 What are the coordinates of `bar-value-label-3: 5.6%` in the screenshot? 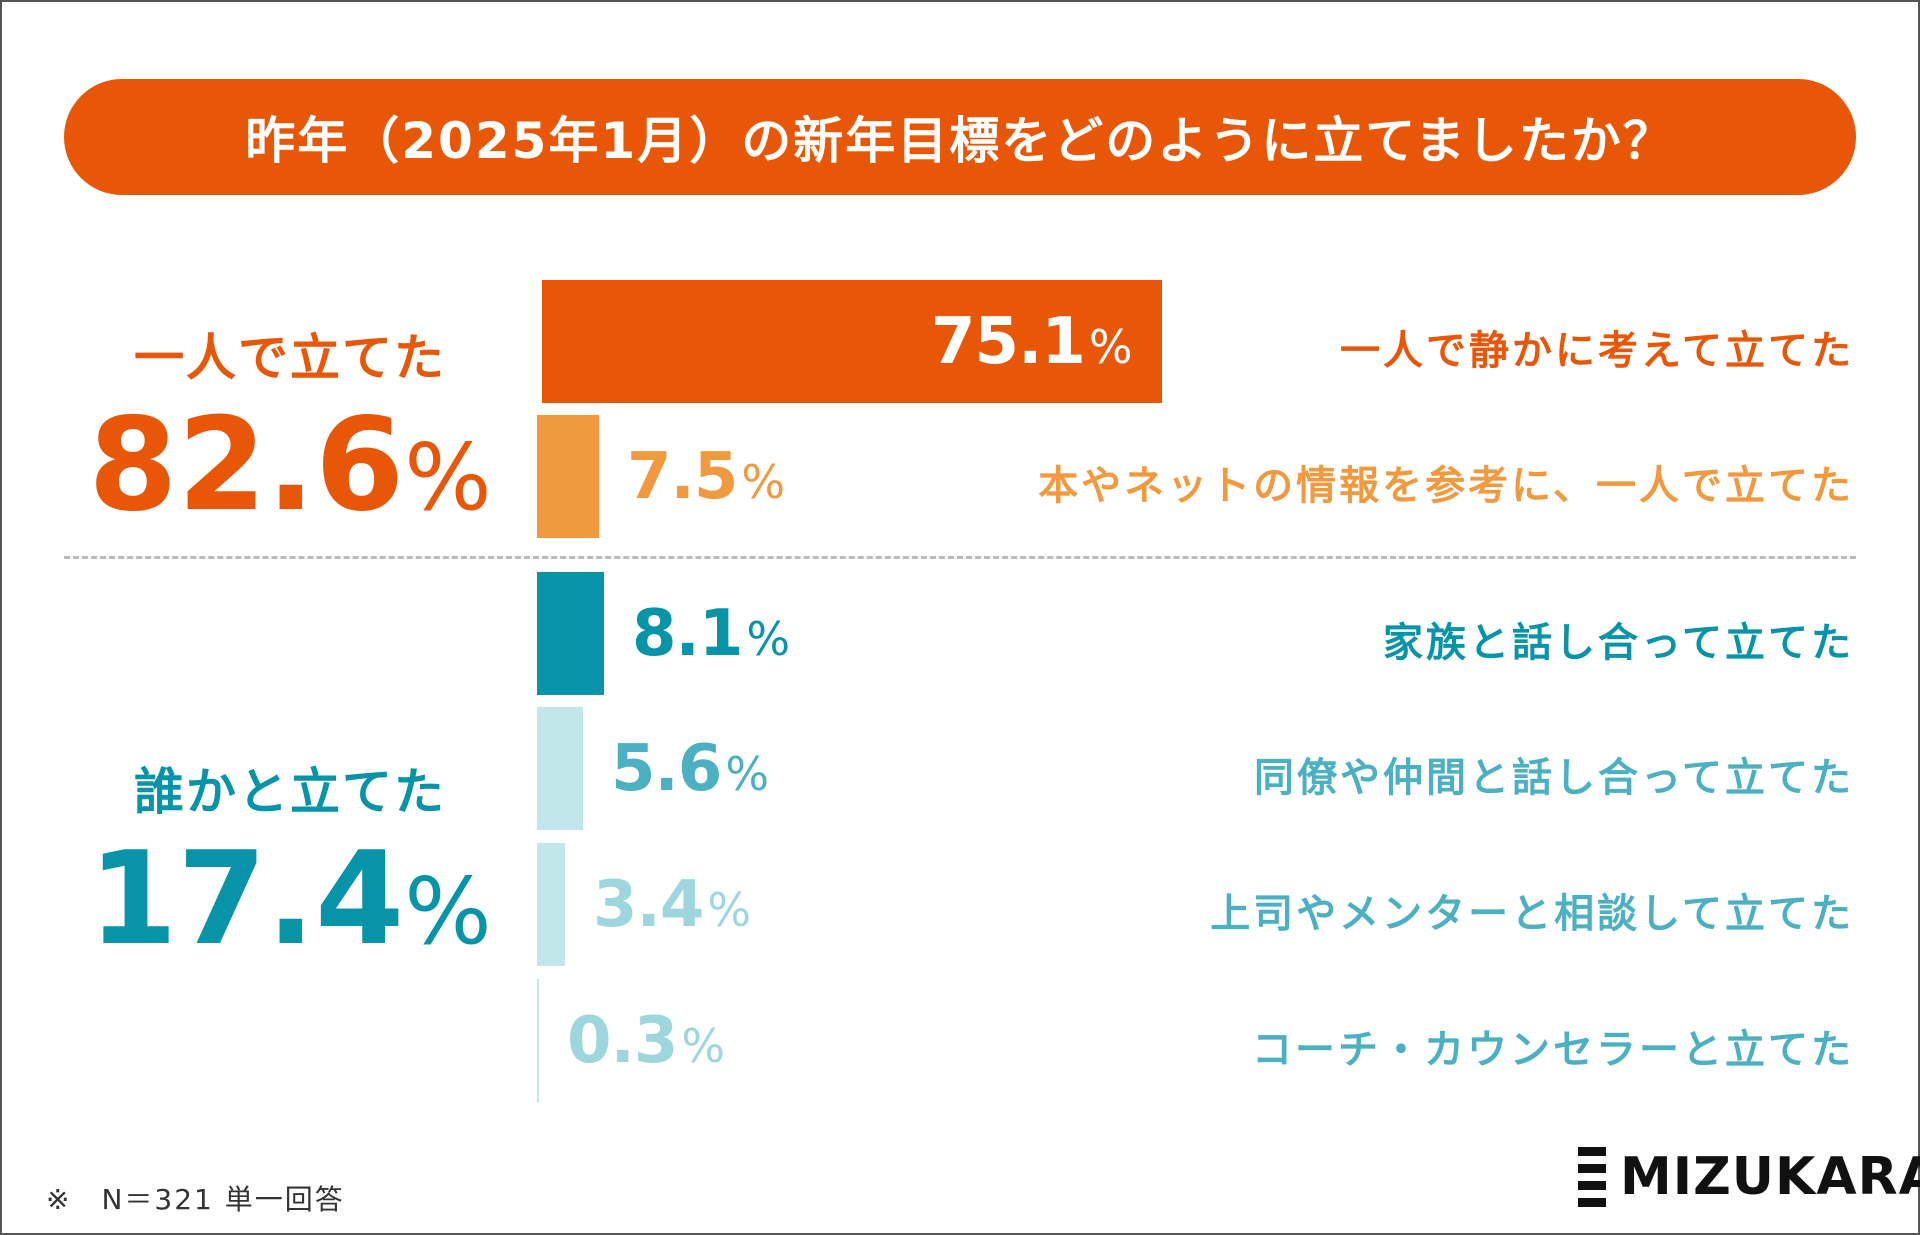 It's located at (690, 769).